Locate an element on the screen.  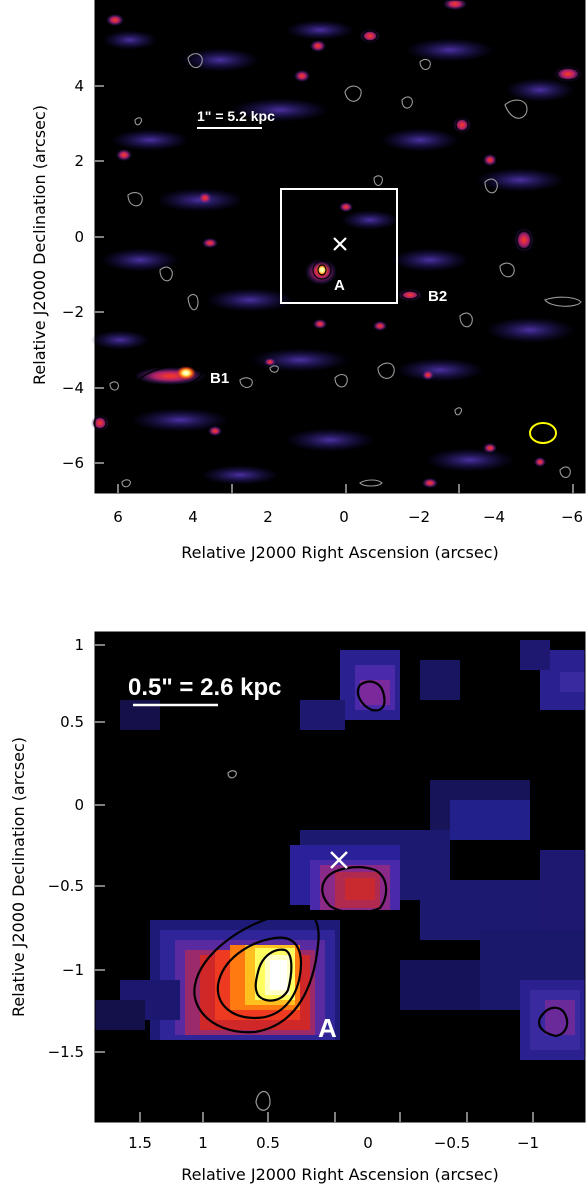
contour-mid-a is located at coordinates (259, 978).